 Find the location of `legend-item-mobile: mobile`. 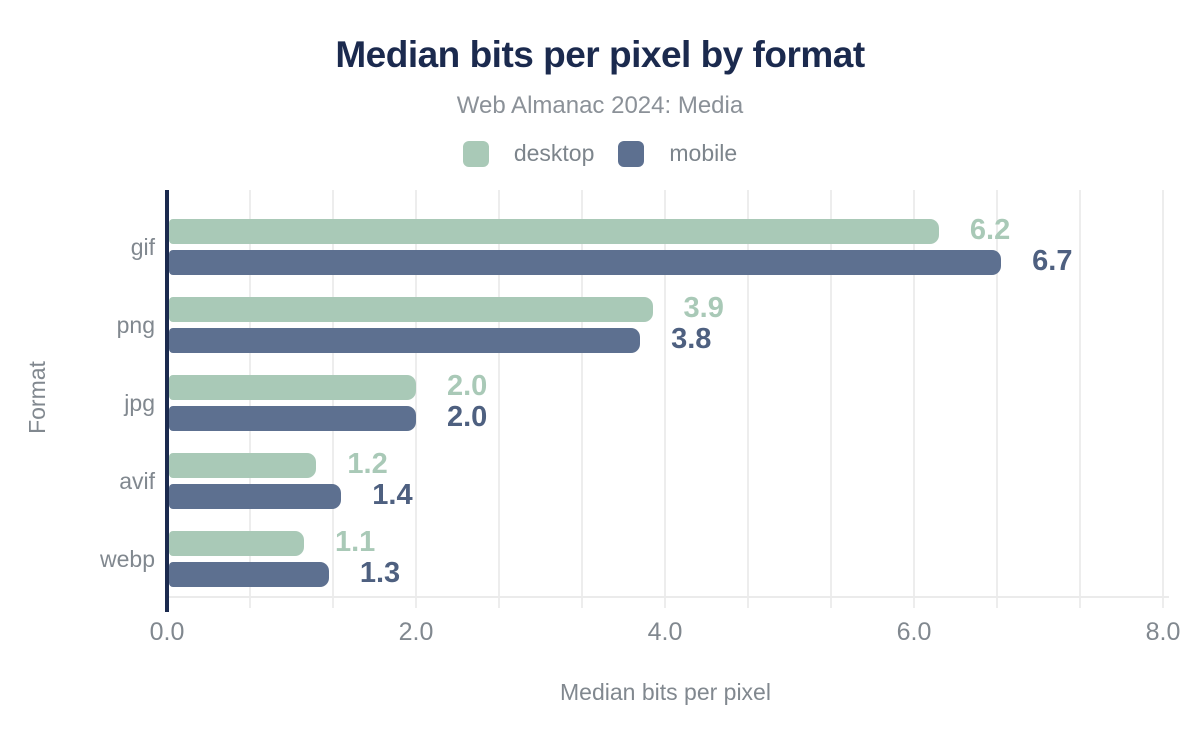

legend-item-mobile: mobile is located at coordinates (677, 153).